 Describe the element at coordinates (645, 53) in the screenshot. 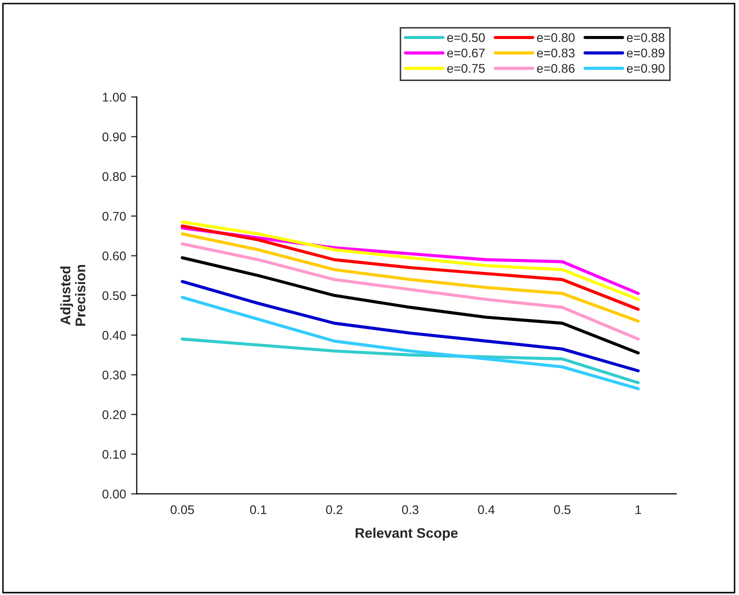

I see `legend-label: e=0.89` at that location.